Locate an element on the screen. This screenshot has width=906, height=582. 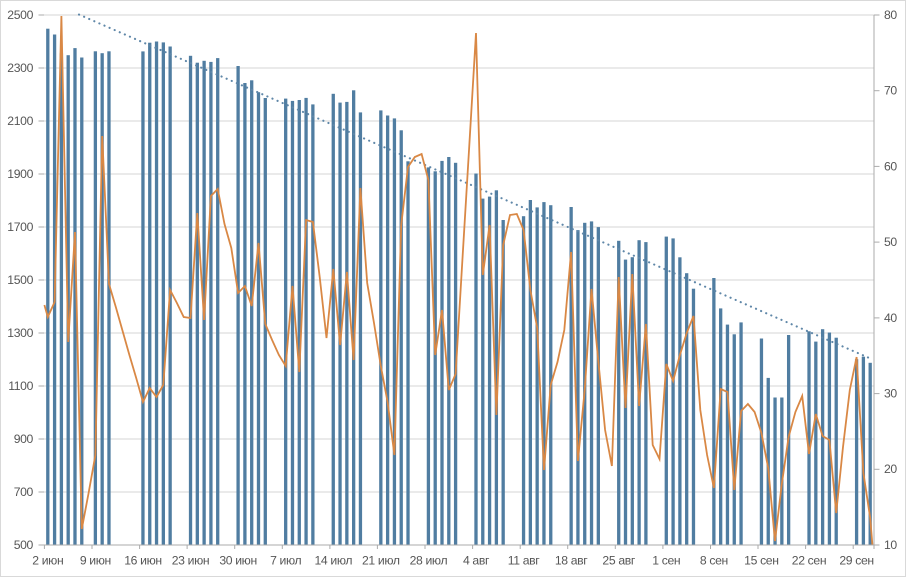
svg-text: 11 авг is located at coordinates (524, 560).